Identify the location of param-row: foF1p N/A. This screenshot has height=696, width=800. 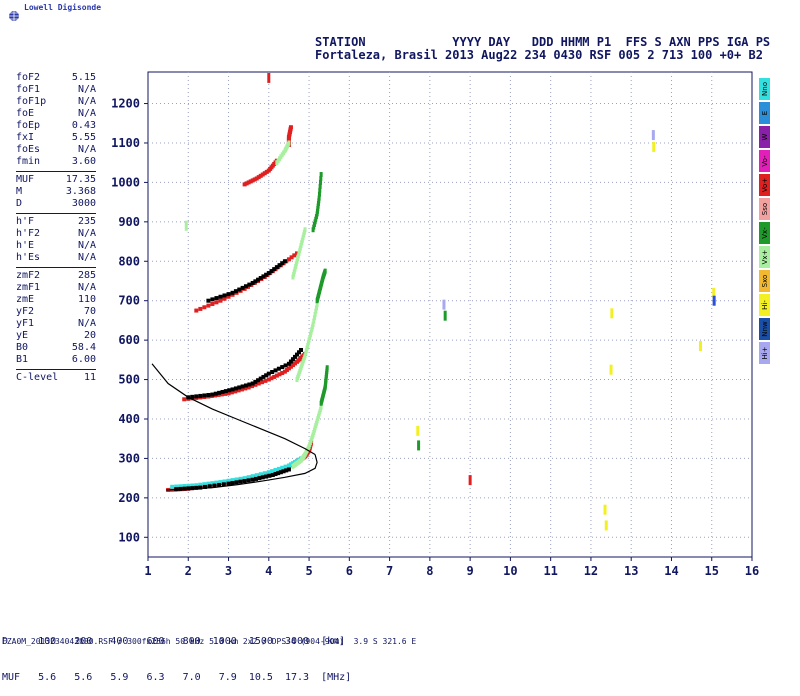
(56, 102).